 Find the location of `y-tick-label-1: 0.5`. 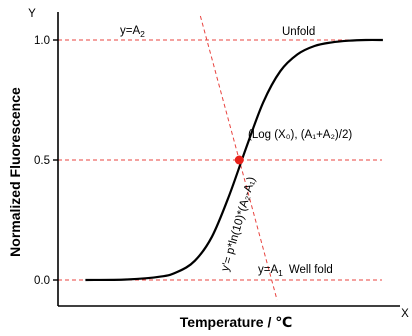

y-tick-label-1: 0.5 is located at coordinates (42, 161).